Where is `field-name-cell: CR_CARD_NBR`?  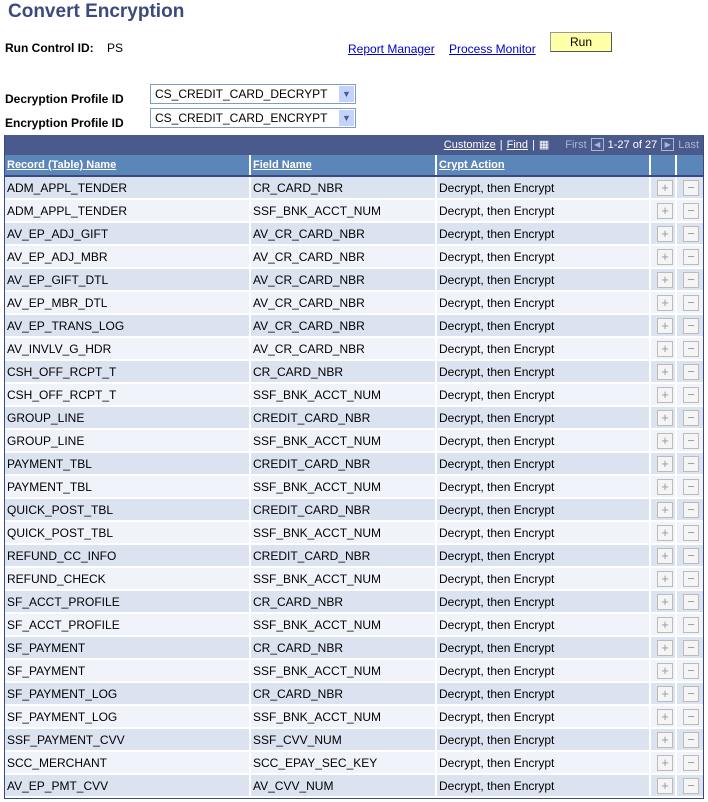
field-name-cell: CR_CARD_NBR is located at coordinates (342, 188).